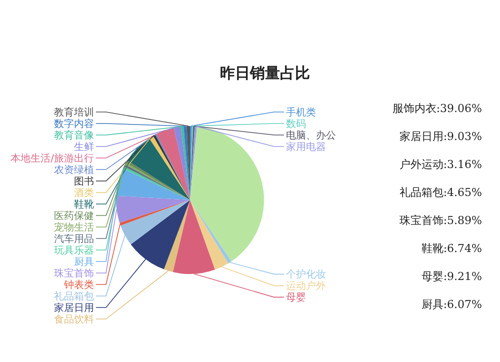 This screenshot has width=500, height=362. What do you see at coordinates (74, 250) in the screenshot?
I see `slice-label: 玩具乐器` at bounding box center [74, 250].